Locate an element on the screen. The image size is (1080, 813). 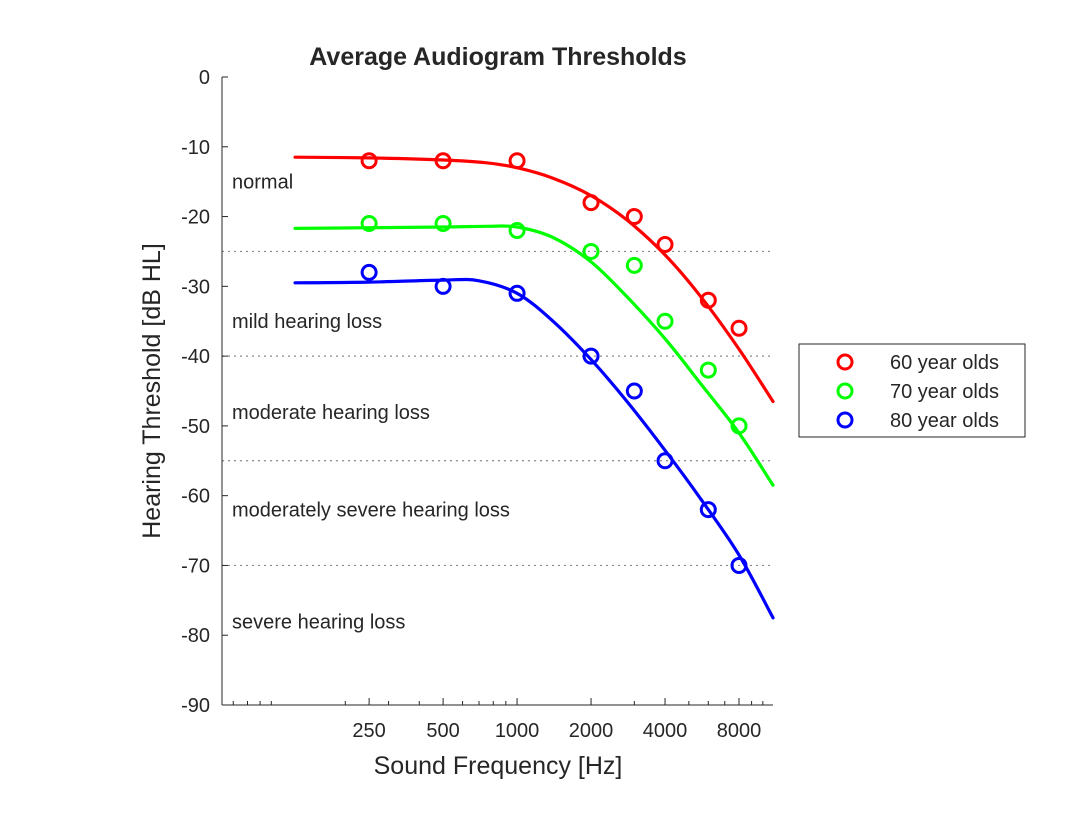
chart-title: Average Audiogram Thresholds is located at coordinates (497, 57).